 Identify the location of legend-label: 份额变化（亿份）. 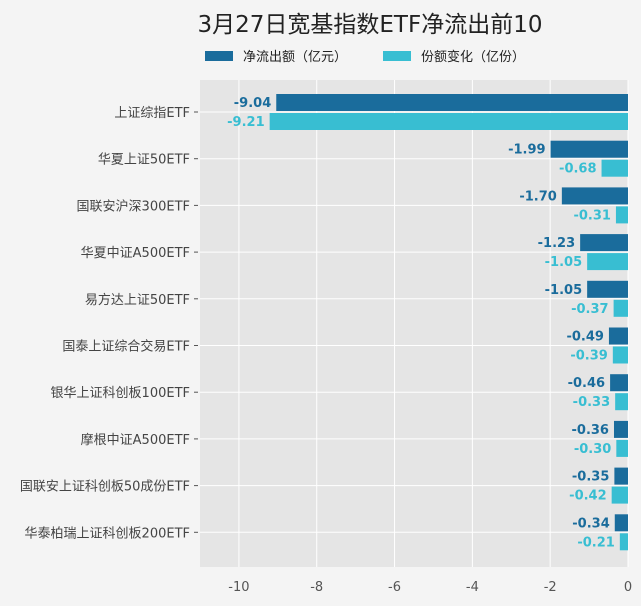
(473, 57).